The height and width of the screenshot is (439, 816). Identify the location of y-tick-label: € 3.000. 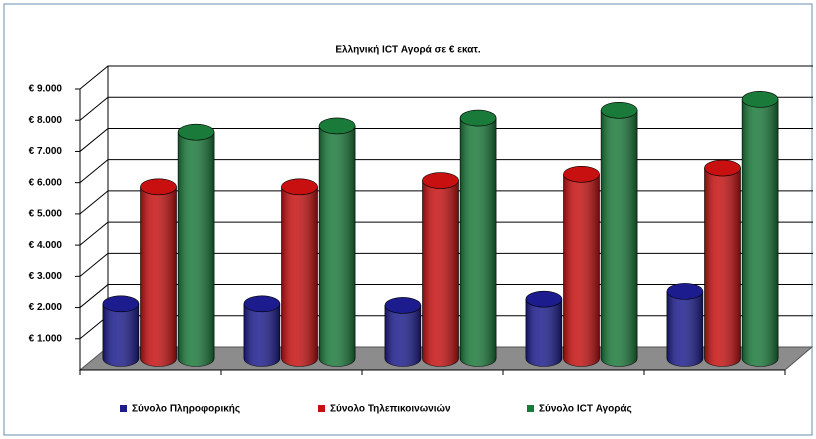
(46, 276).